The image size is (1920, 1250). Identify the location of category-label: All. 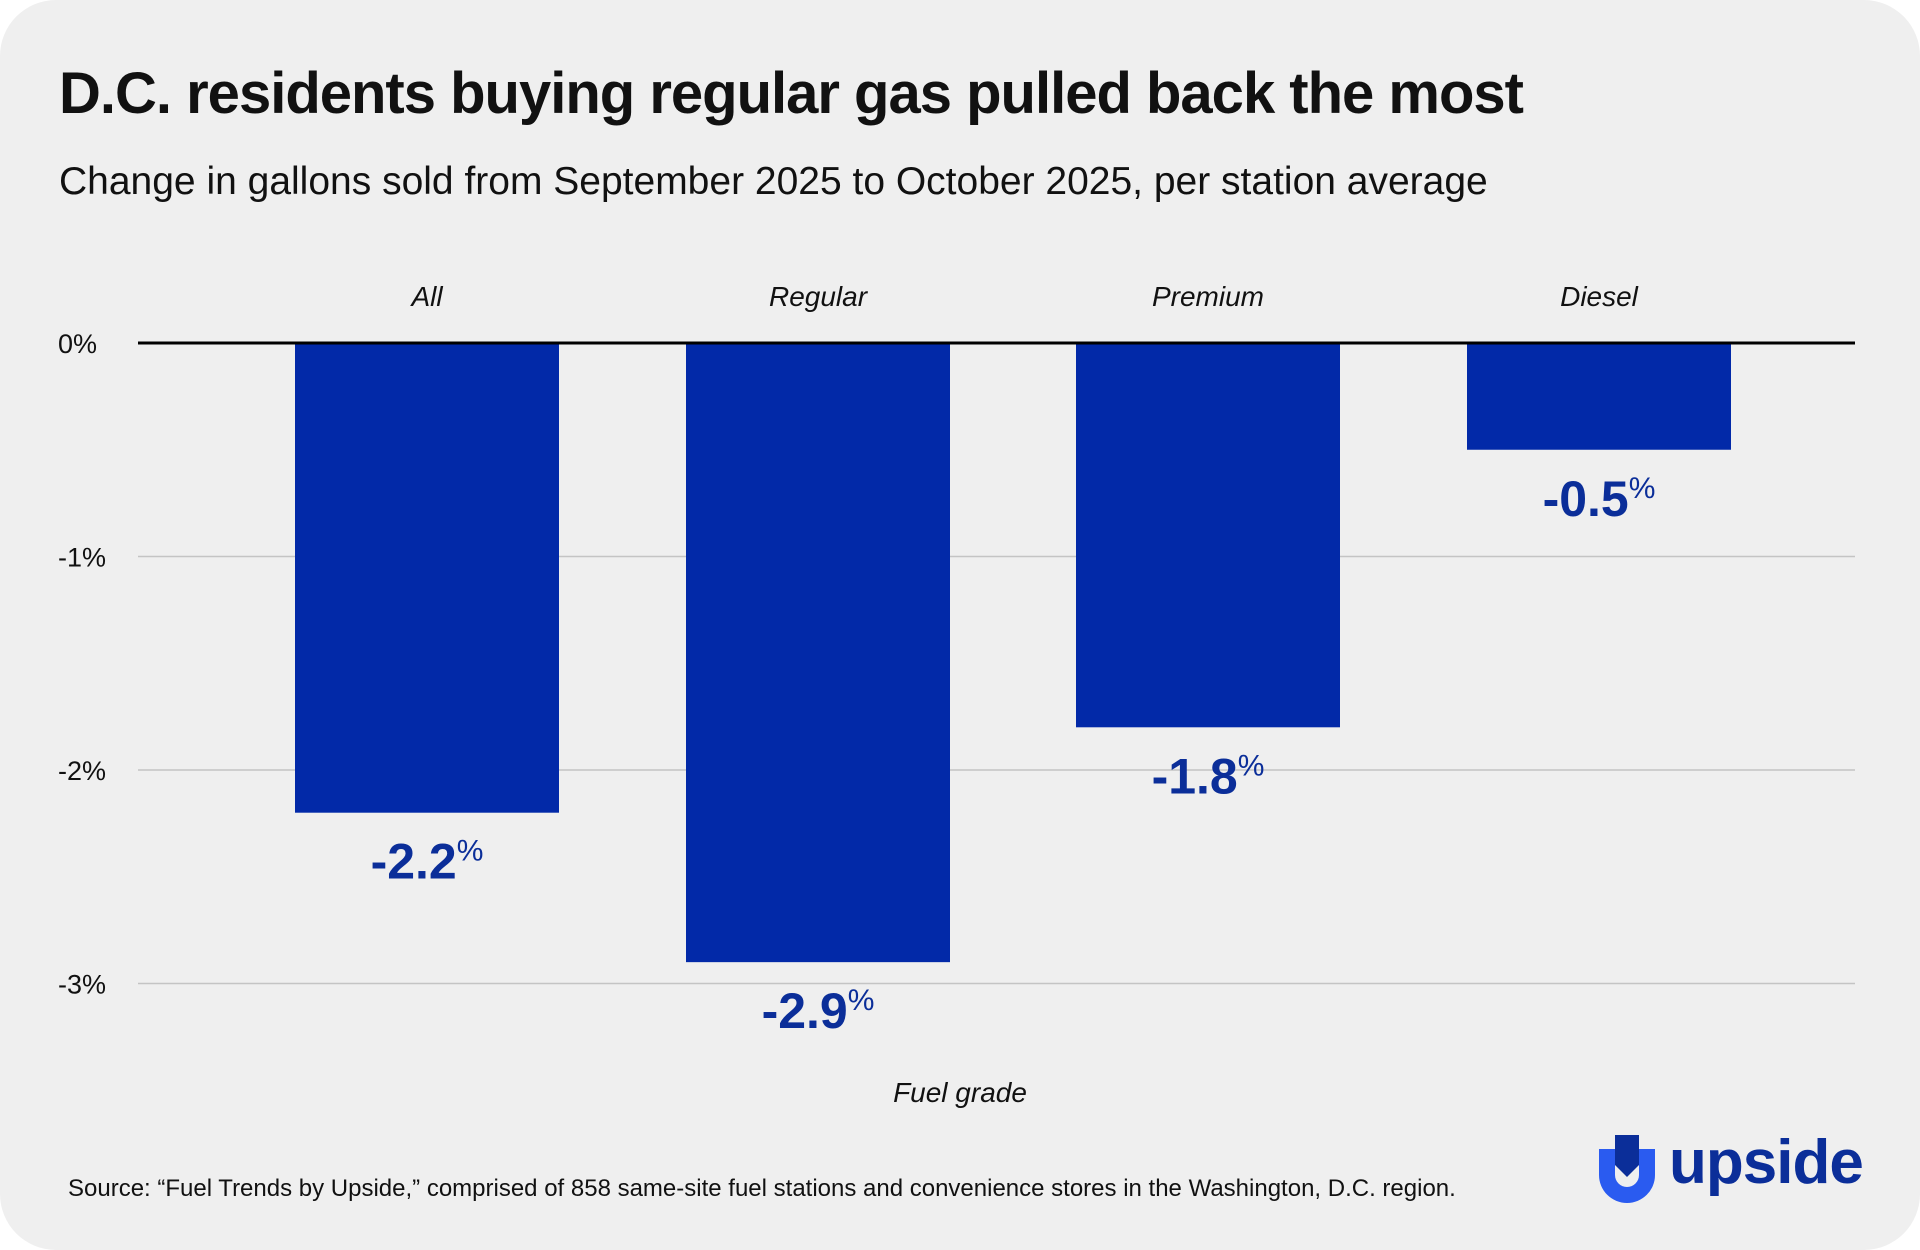
(426, 296).